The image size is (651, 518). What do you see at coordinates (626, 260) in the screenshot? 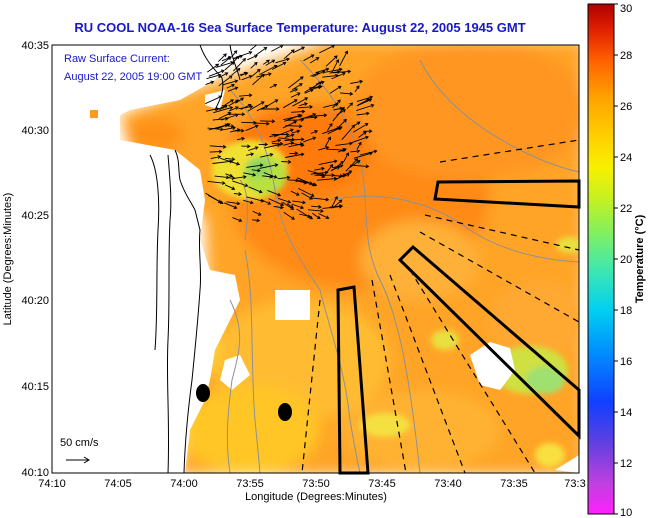
I see `colorbar-tick: 20` at bounding box center [626, 260].